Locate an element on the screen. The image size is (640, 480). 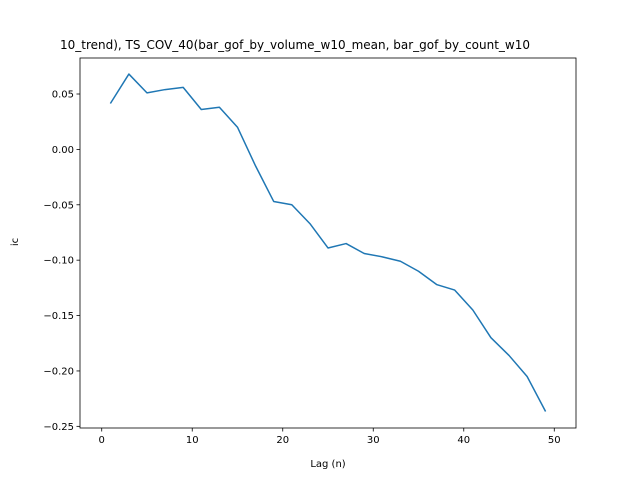
x-tick-label: 20 is located at coordinates (282, 440).